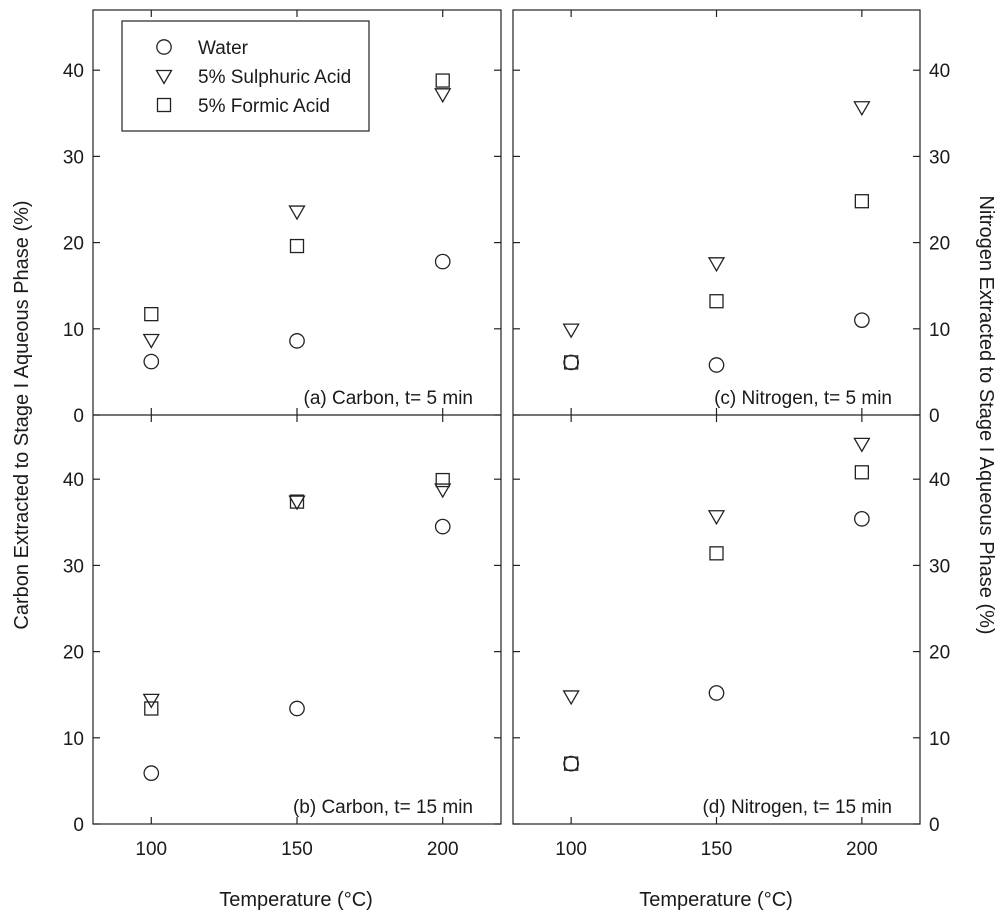  I want to click on panel-title-c: (c) Nitrogen, t= 5 min, so click(803, 398).